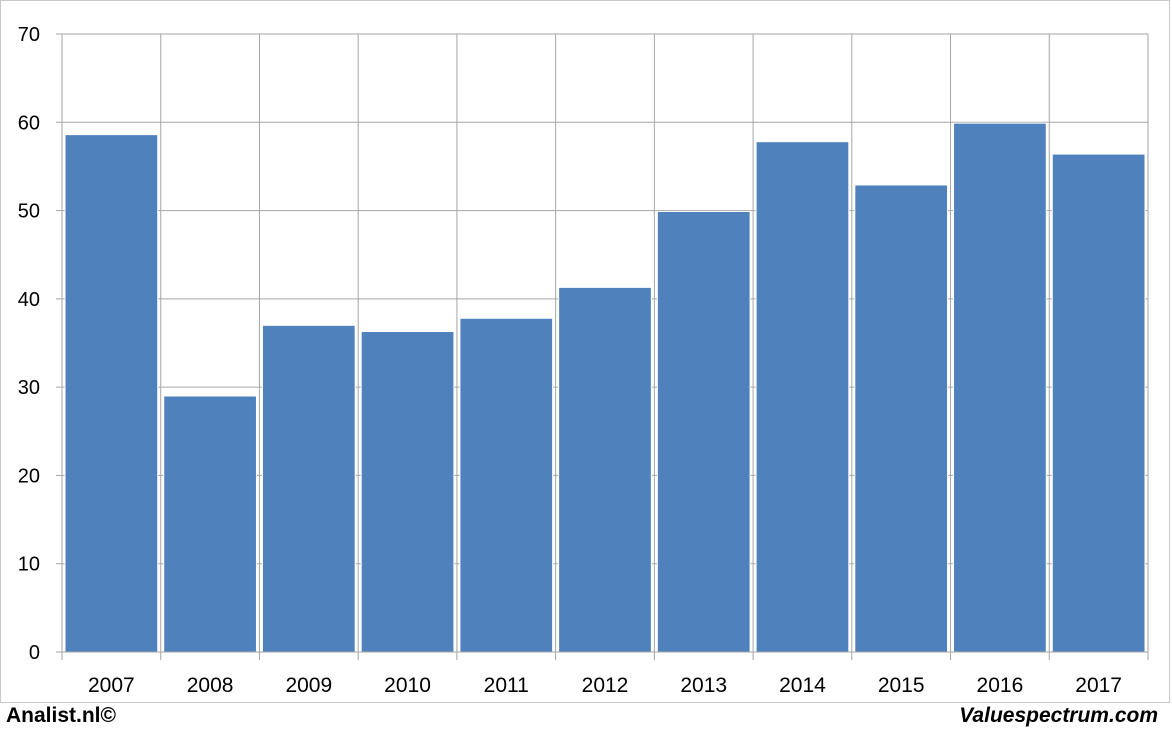 The image size is (1172, 734). Describe the element at coordinates (29, 565) in the screenshot. I see `y-tick-label: 10` at that location.